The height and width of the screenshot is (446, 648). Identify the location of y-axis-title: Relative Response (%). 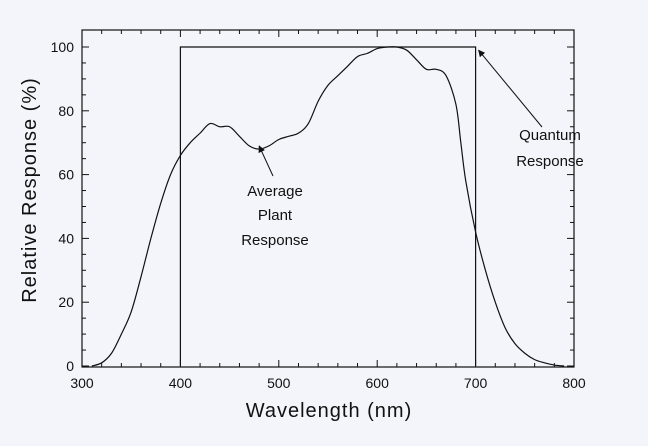
(30, 190).